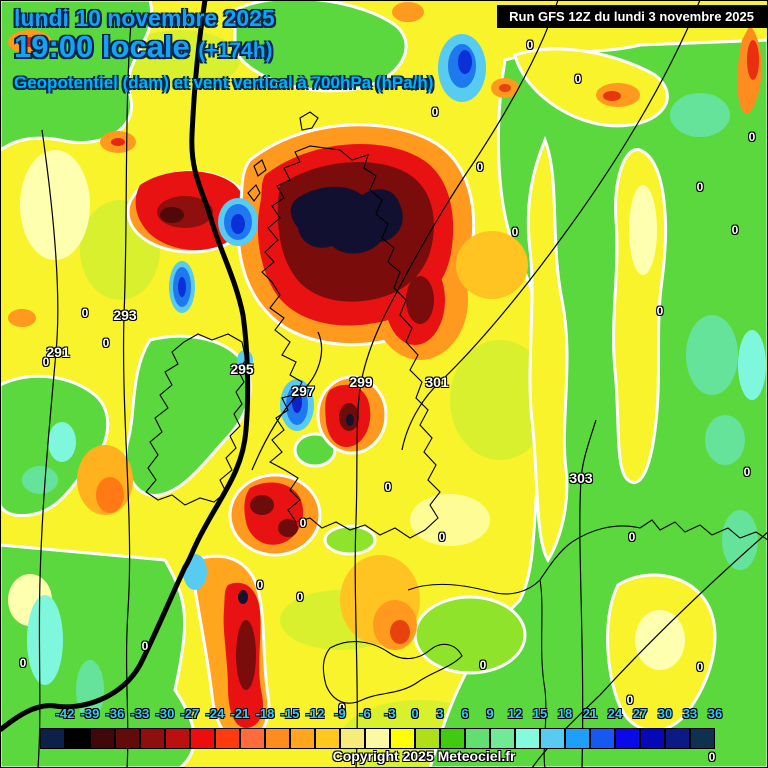 This screenshot has width=768, height=768. I want to click on legend-value: -9, so click(340, 713).